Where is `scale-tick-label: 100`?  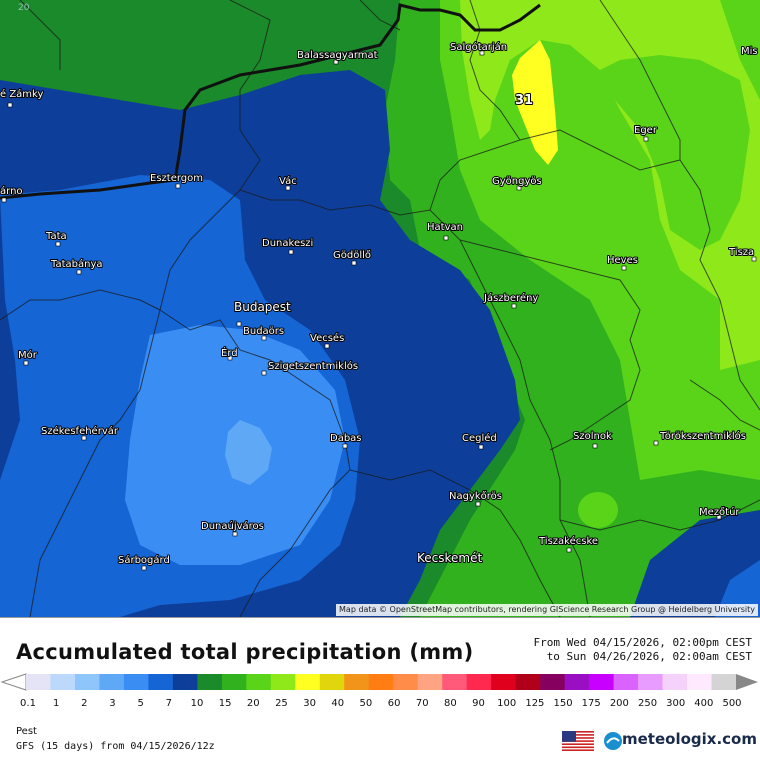
scale-tick-label: 100 is located at coordinates (507, 703).